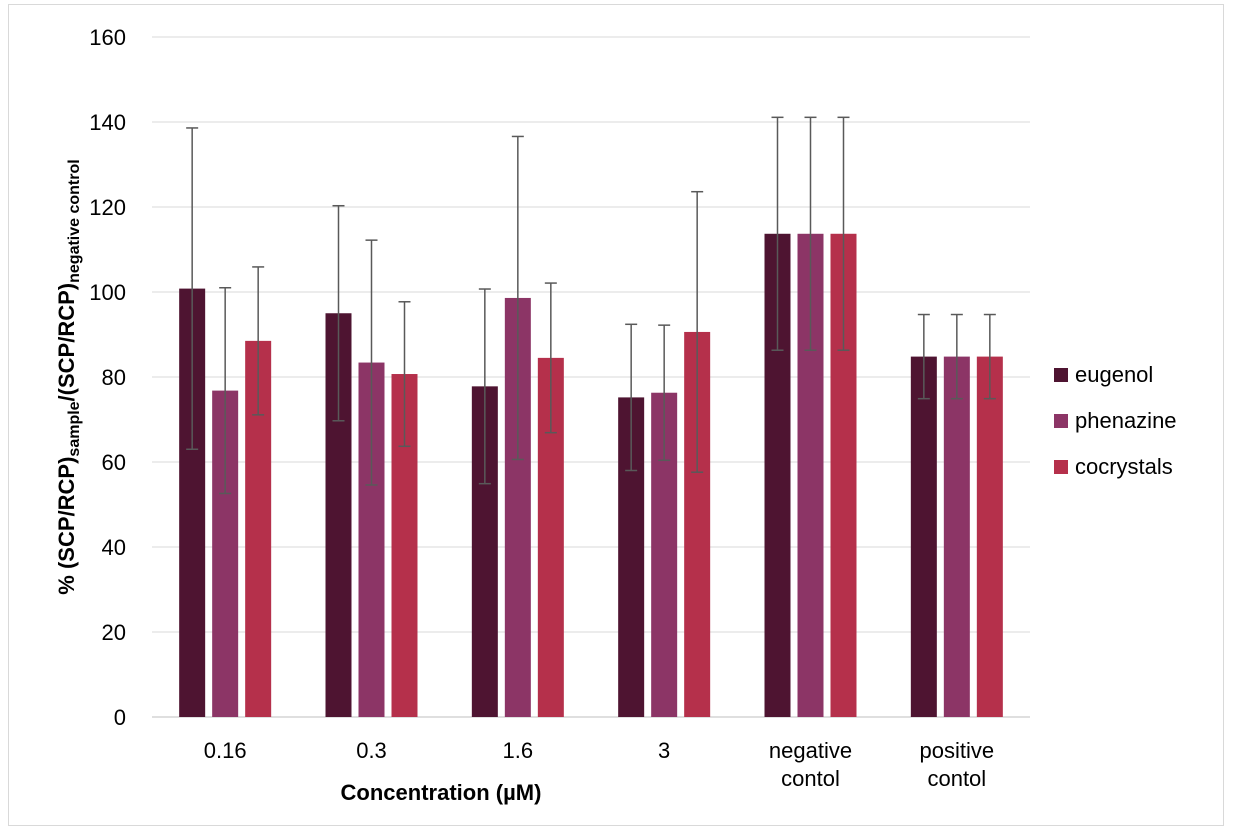  I want to click on y-tick-label: 160, so click(107, 37).